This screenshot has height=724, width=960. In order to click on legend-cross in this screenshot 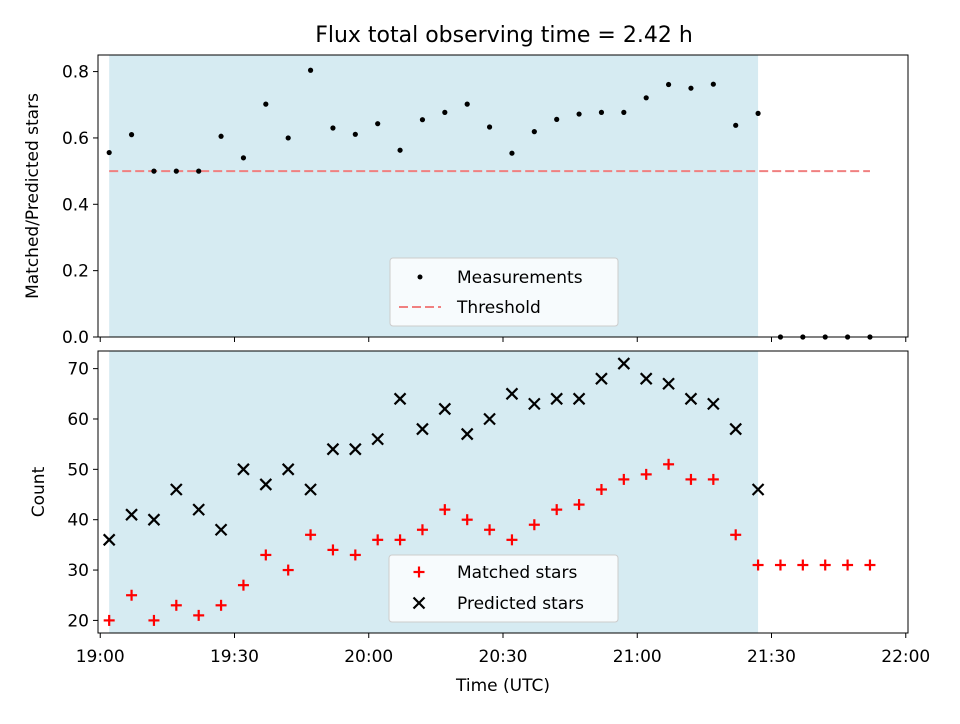, I will do `click(419, 603)`.